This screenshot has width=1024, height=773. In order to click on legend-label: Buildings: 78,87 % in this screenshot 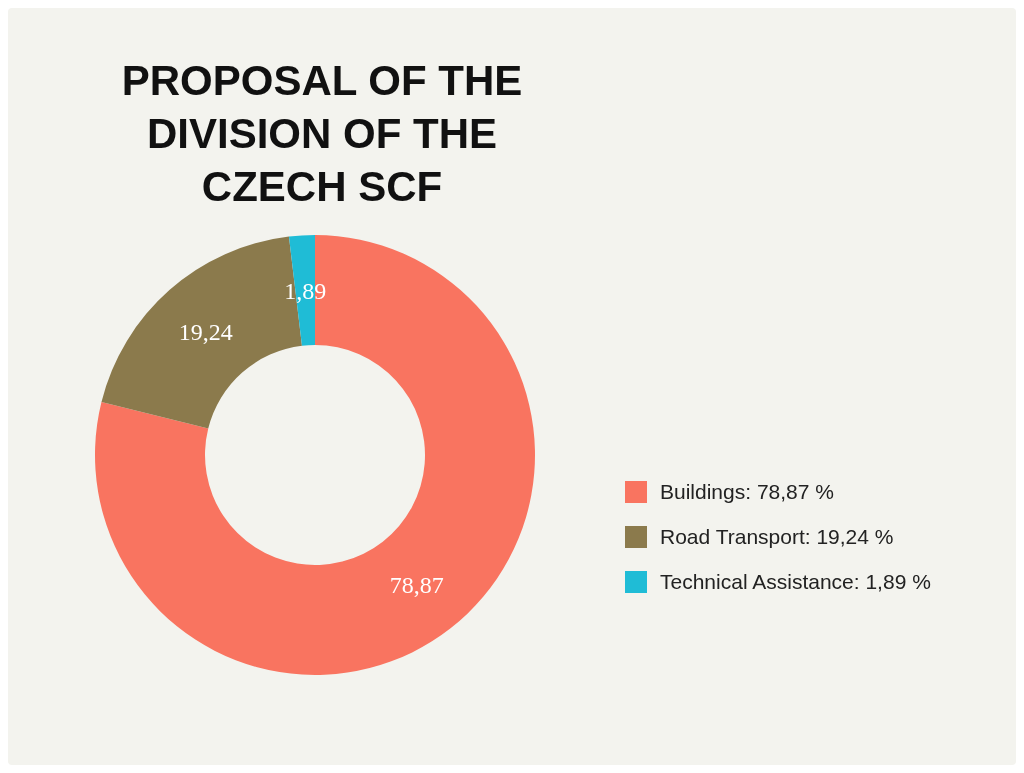, I will do `click(747, 492)`.